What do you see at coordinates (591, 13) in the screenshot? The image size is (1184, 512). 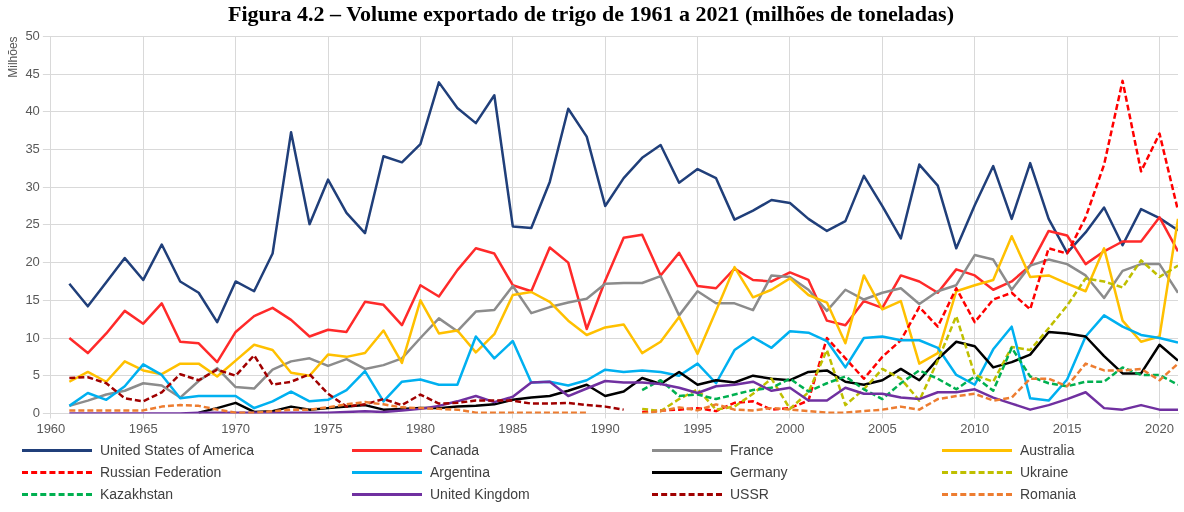 I see `chart-title: Figura 4.2 – Volume exportado de trigo de 1961 a 2021 (milhões de toneladas)` at bounding box center [591, 13].